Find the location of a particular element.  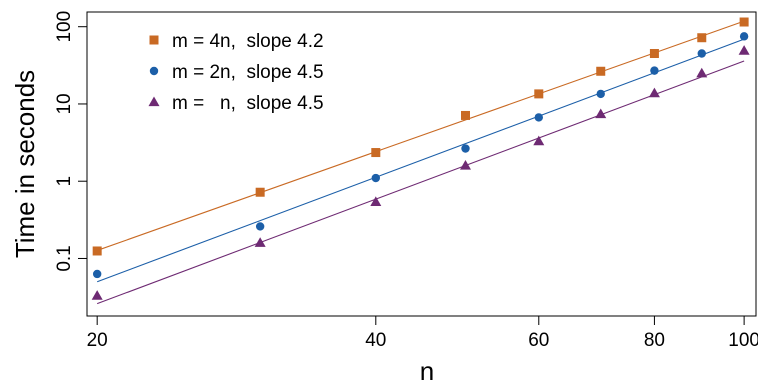

x-axis-title: n is located at coordinates (427, 369).